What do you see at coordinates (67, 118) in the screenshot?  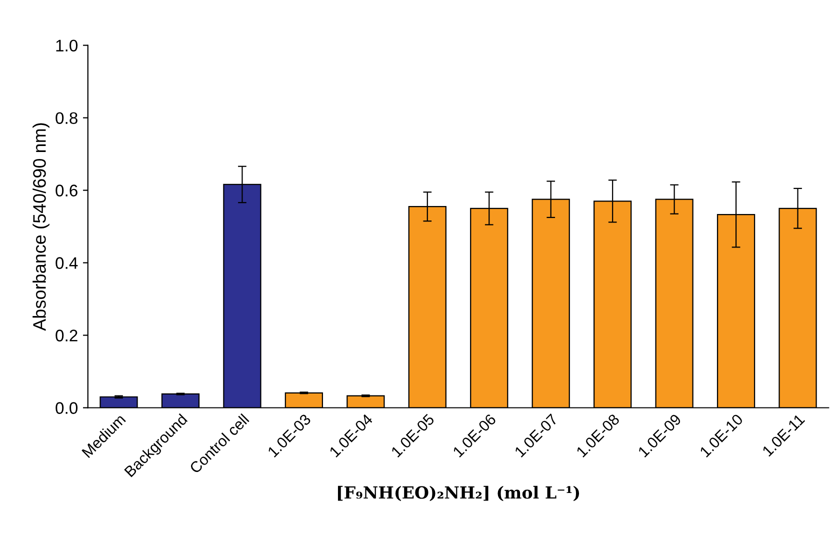 I see `y-tick-label: 0.8` at bounding box center [67, 118].